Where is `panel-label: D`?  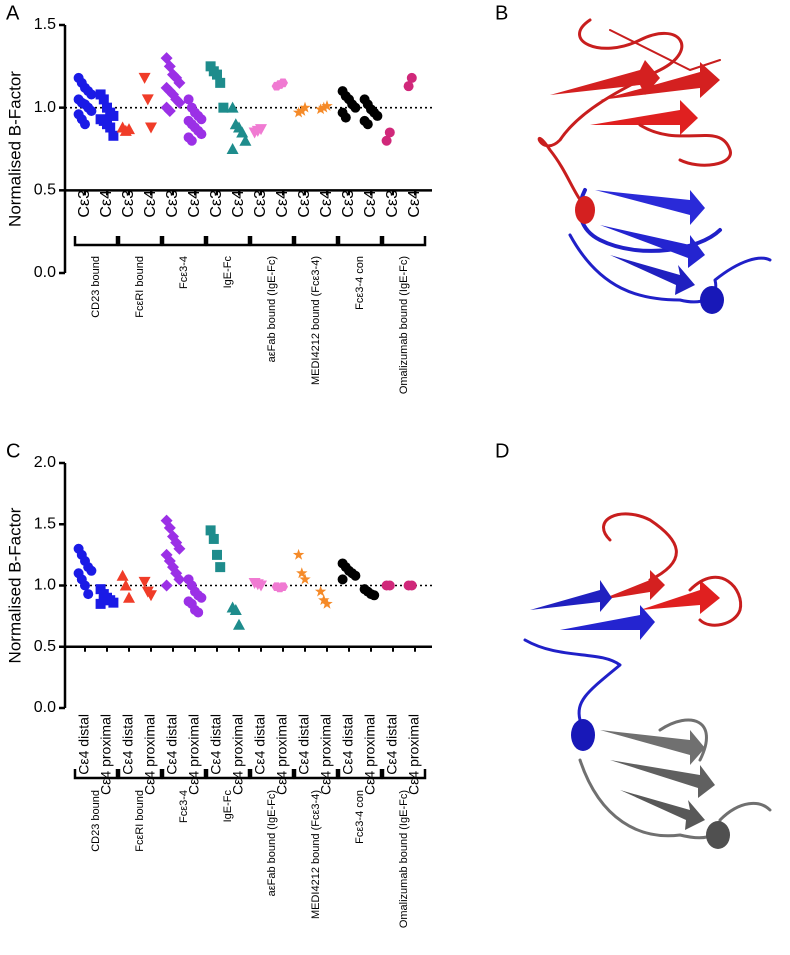 panel-label: D is located at coordinates (502, 451).